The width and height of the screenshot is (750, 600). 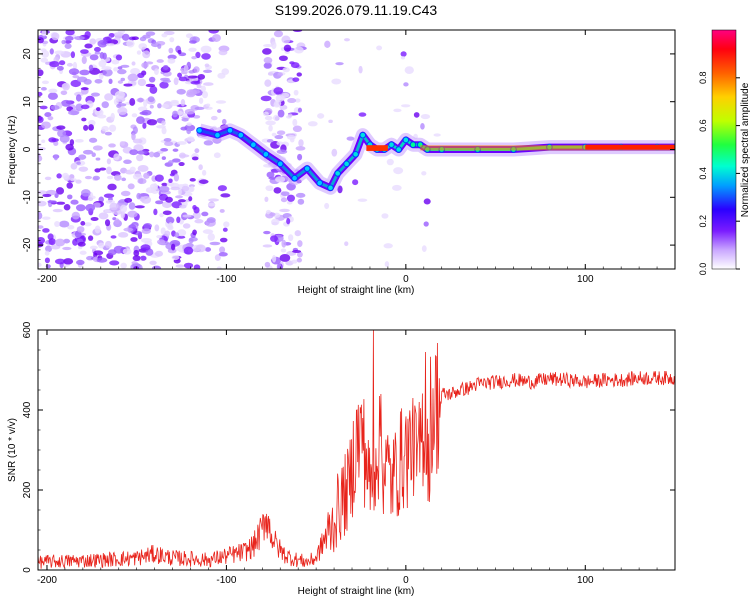 What do you see at coordinates (703, 173) in the screenshot?
I see `colorbar-tick-label: 0.4` at bounding box center [703, 173].